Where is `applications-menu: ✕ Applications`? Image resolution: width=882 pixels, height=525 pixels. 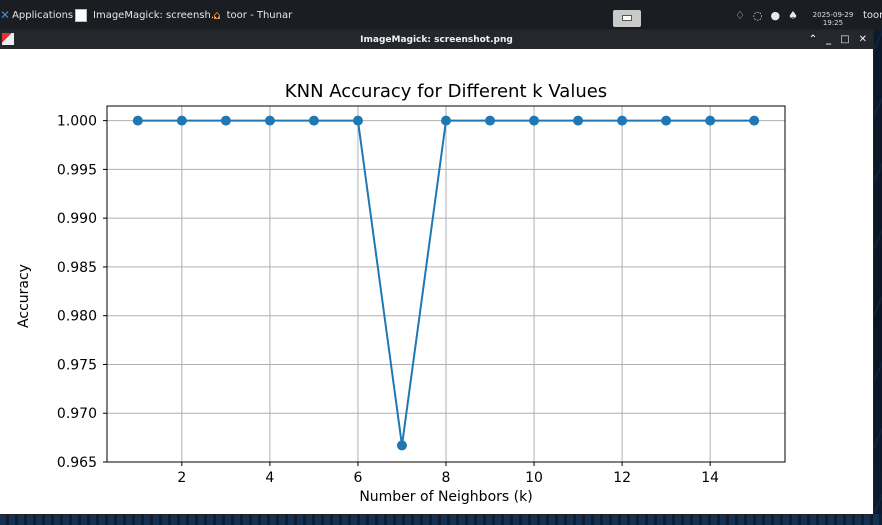
applications-menu: ✕ Applications is located at coordinates (36, 15).